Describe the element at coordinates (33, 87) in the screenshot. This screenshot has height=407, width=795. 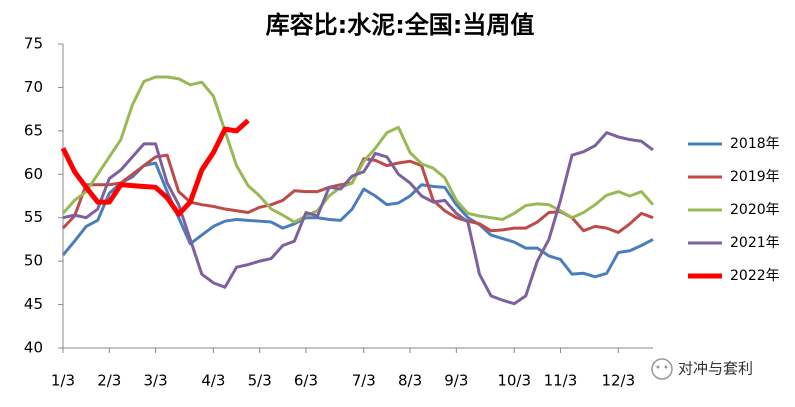
I see `y-tick-label: 70` at that location.